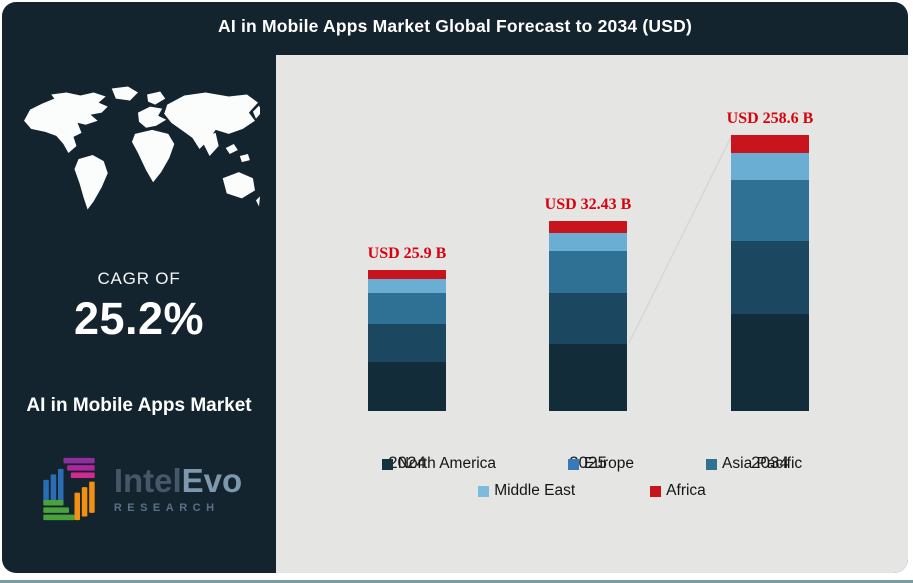  Describe the element at coordinates (770, 210) in the screenshot. I see `bar-segment-asia-pacific-2034` at that location.